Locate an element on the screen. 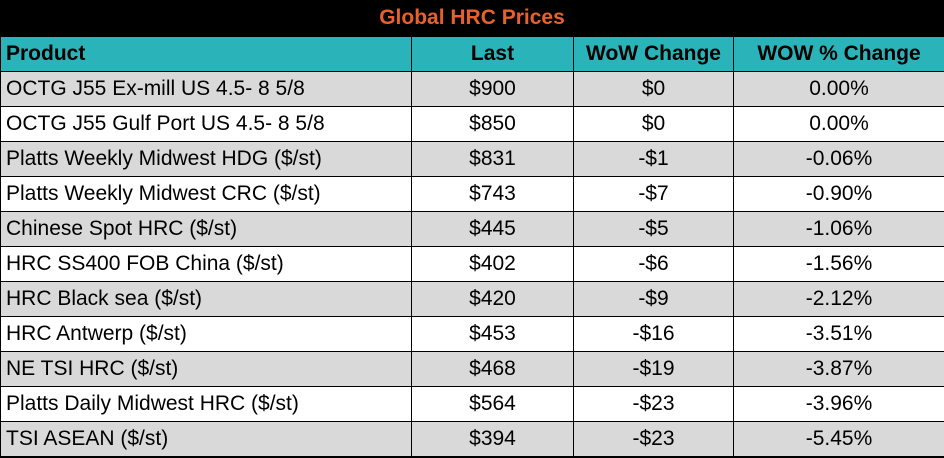 The width and height of the screenshot is (944, 458). cell-last: $394 is located at coordinates (492, 439).